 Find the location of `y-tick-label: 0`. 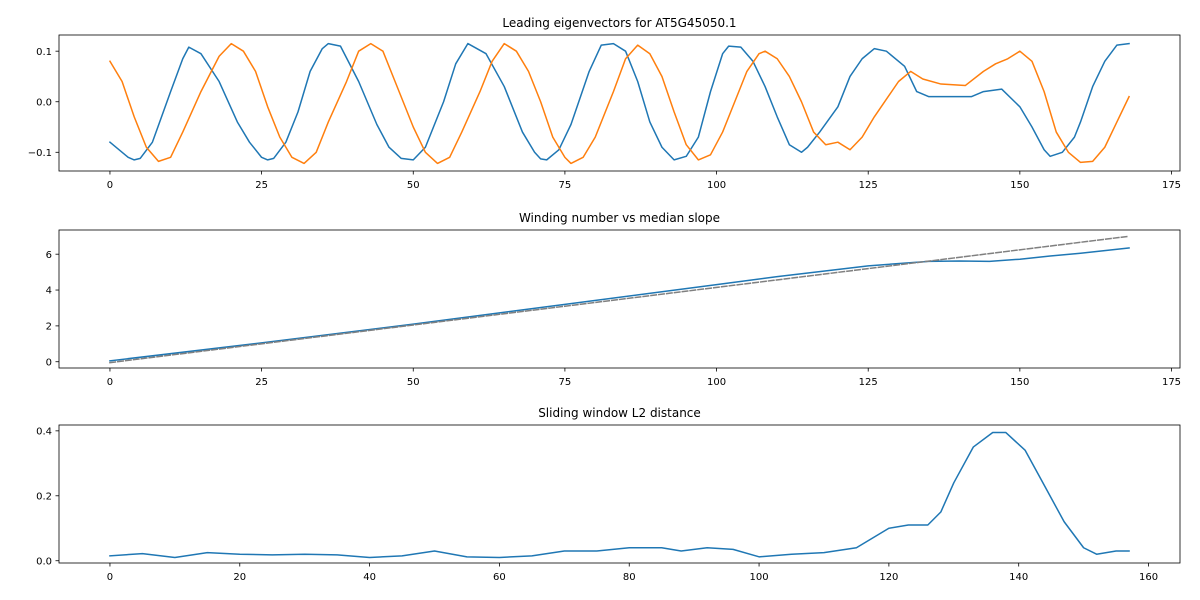

y-tick-label: 0 is located at coordinates (49, 362).